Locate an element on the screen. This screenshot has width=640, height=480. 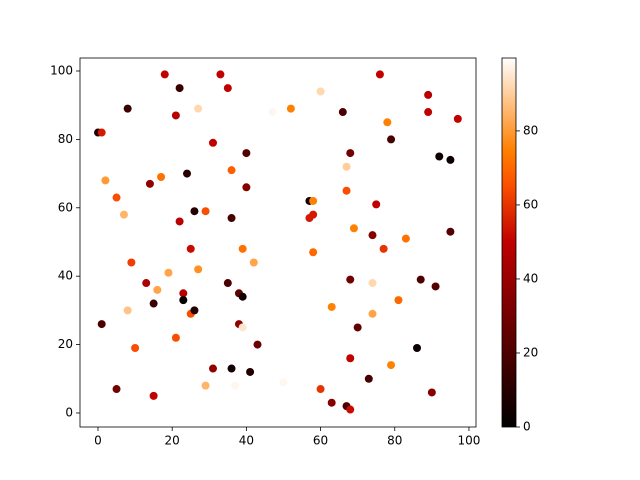
y-tick-label: 60 is located at coordinates (65, 207).